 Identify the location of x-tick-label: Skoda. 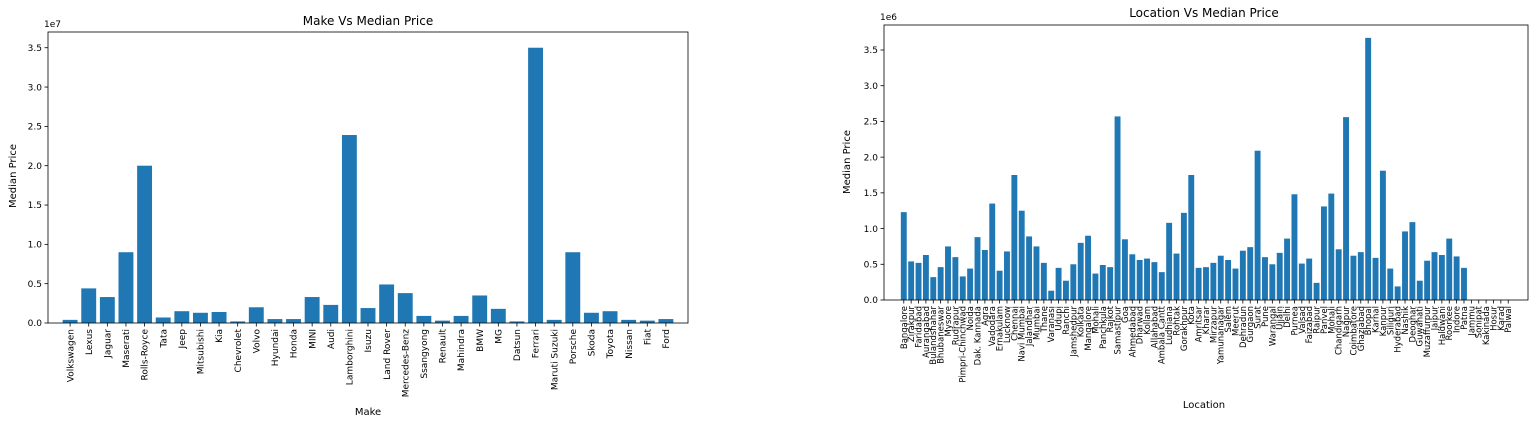
(593, 342).